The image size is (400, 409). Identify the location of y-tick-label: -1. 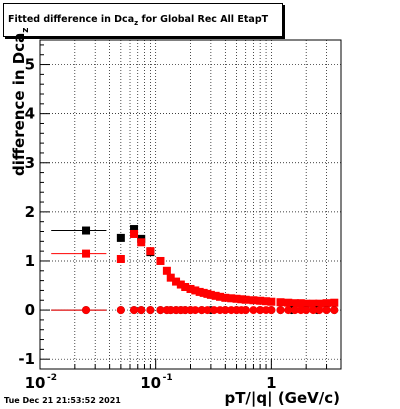
(26, 359).